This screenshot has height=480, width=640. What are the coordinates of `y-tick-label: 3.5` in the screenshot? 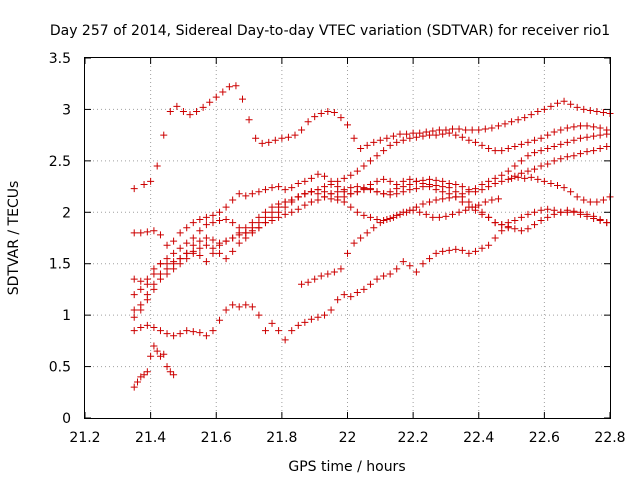 It's located at (60, 59).